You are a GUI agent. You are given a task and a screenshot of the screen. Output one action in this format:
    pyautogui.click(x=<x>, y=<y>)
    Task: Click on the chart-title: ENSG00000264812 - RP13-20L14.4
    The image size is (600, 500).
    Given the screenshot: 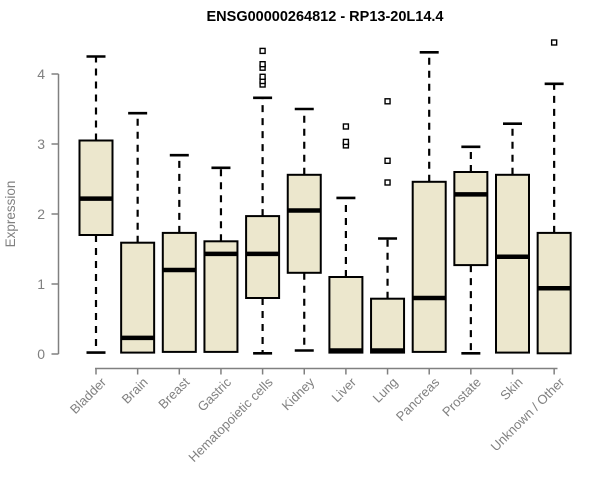 What is the action you would take?
    pyautogui.click(x=325, y=17)
    